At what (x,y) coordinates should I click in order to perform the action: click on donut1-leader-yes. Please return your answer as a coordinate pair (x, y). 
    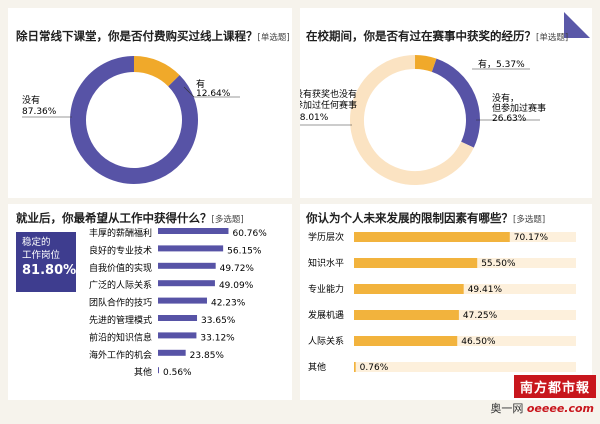
    Looking at the image, I should click on (189, 92).